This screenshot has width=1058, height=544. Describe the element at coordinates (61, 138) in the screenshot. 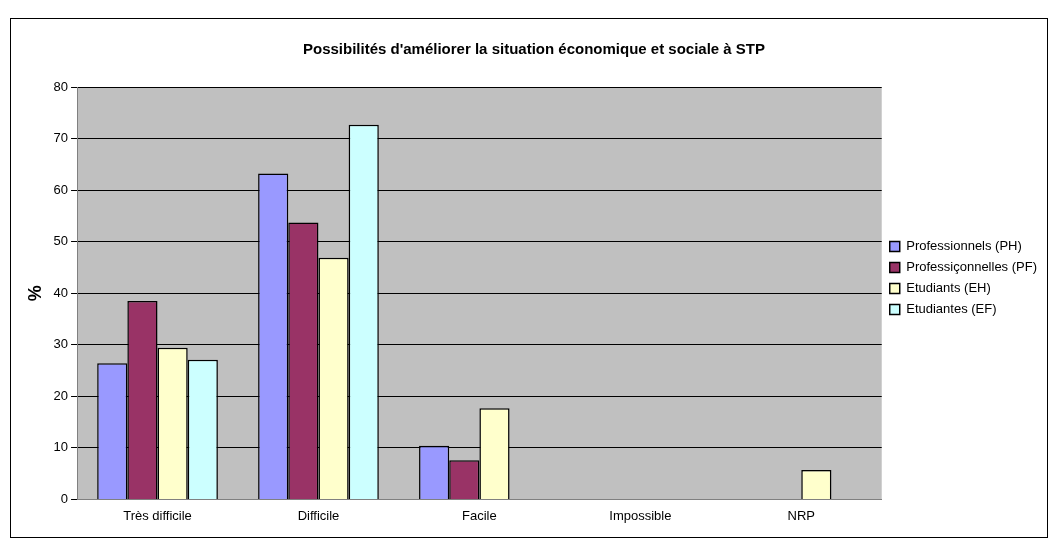

I see `y-tick-label: 70` at that location.